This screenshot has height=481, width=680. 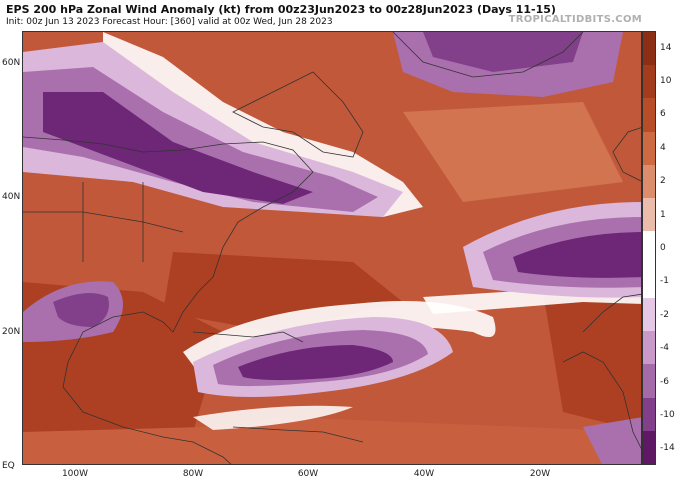 I want to click on lon-label-20w: 20W, so click(x=540, y=474).